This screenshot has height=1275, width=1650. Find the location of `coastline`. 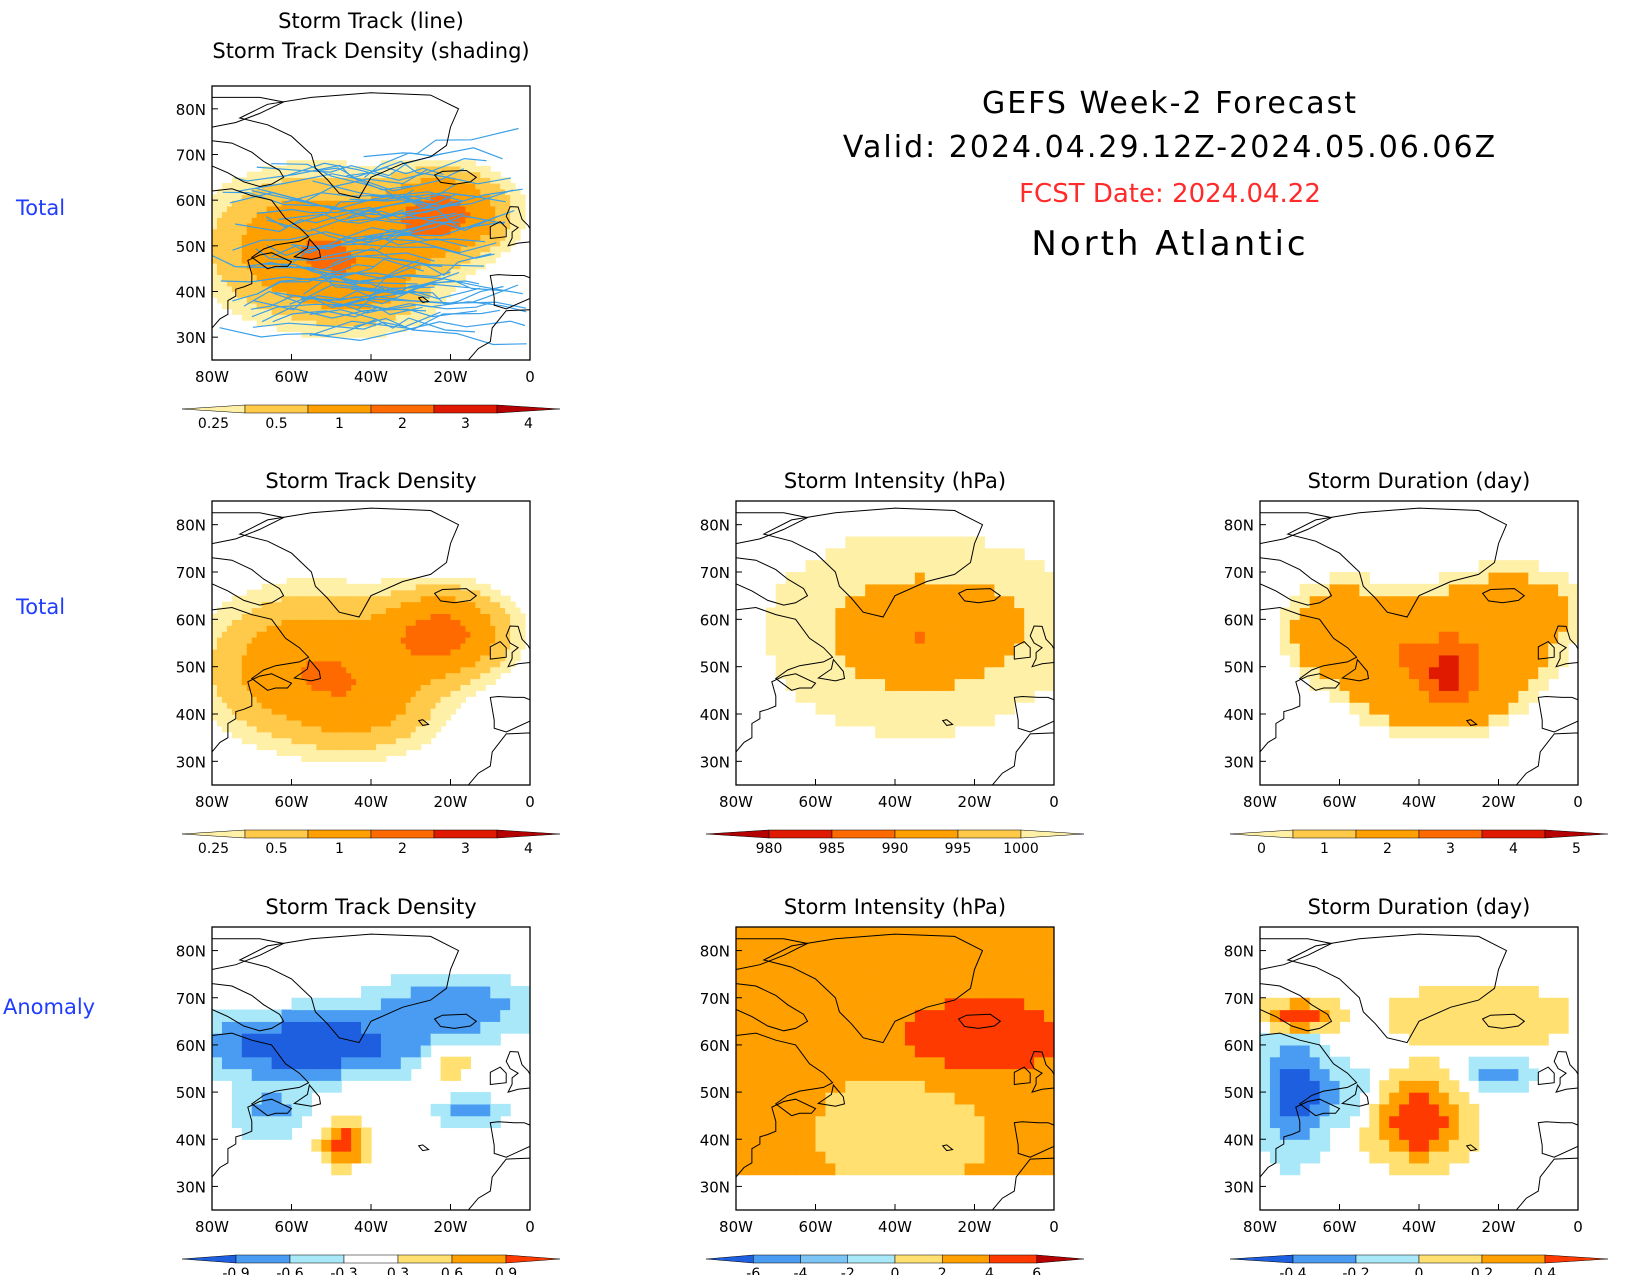

coastline is located at coordinates (831, 670).